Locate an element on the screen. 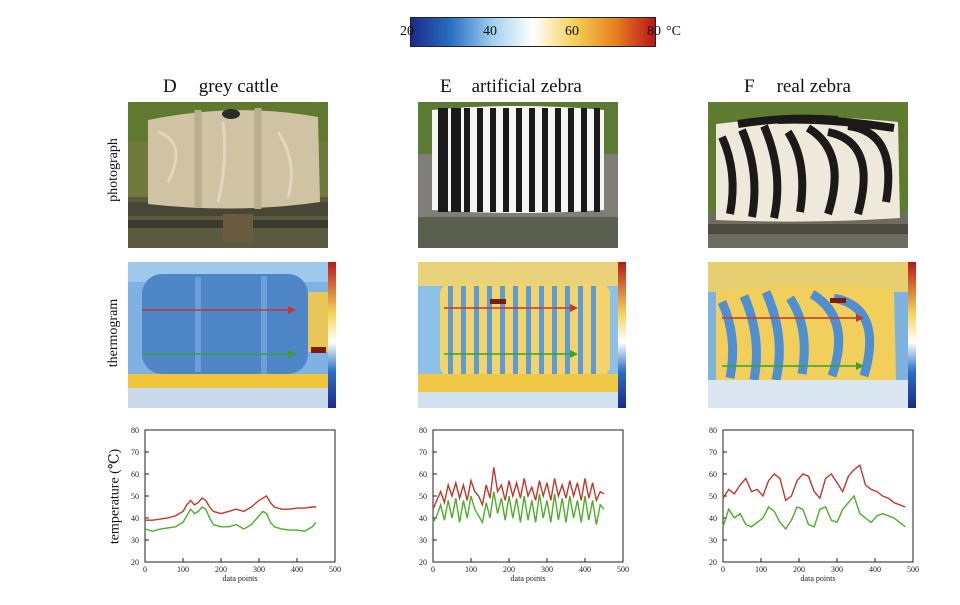  photo-artificial-zebra is located at coordinates (518, 175).